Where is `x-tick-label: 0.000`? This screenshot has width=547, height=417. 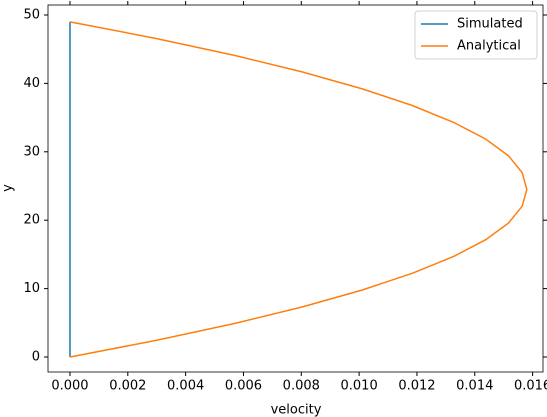 x-tick-label: 0.000 is located at coordinates (69, 386).